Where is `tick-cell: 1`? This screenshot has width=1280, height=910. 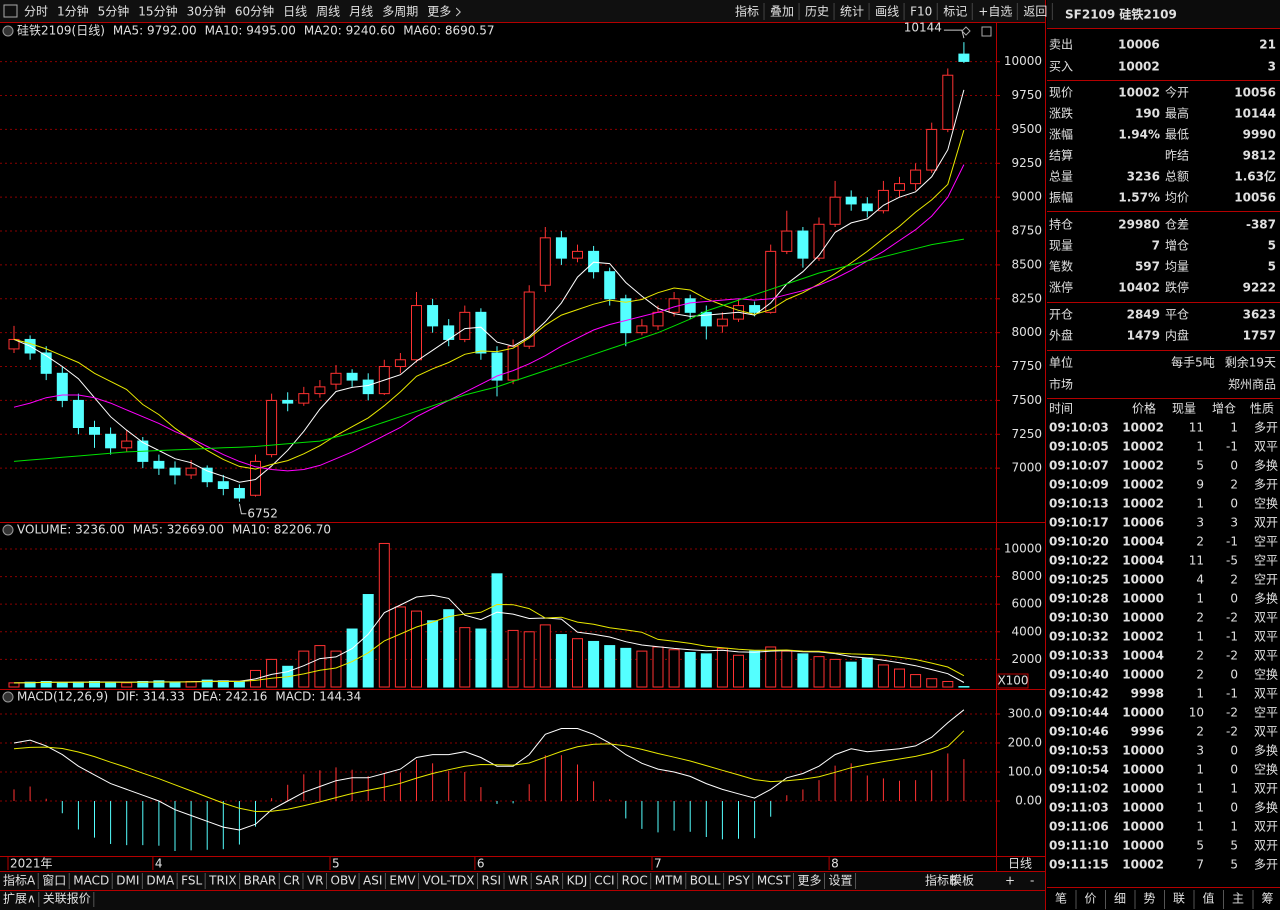 tick-cell: 1 is located at coordinates (1200, 599).